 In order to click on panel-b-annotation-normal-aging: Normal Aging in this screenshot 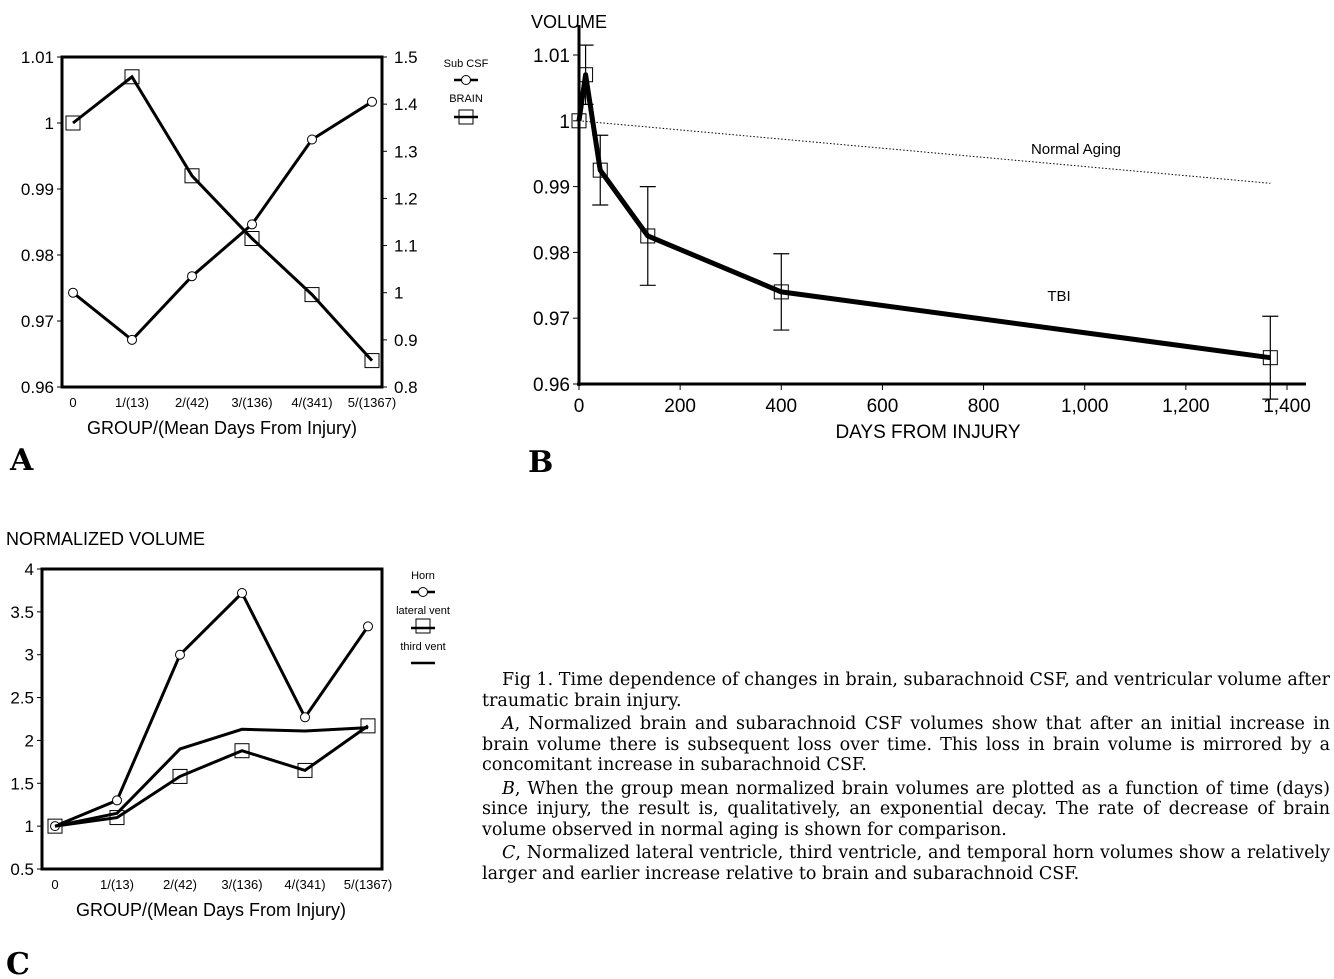, I will do `click(1076, 149)`.